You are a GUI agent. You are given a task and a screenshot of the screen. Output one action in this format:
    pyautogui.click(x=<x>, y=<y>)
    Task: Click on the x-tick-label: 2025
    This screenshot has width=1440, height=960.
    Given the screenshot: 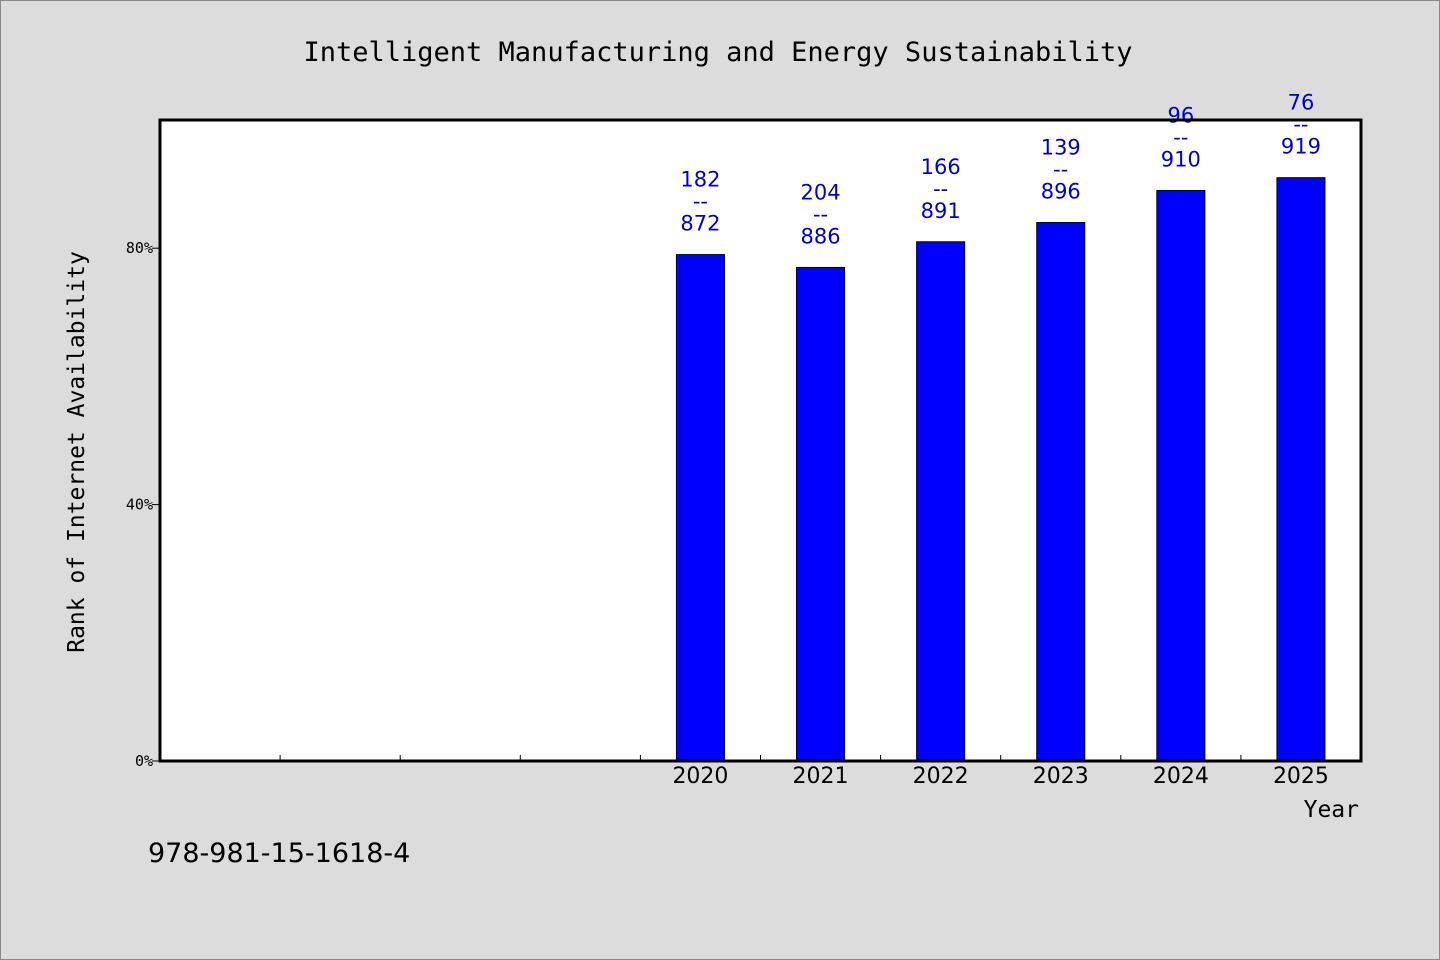 What is the action you would take?
    pyautogui.click(x=1301, y=776)
    